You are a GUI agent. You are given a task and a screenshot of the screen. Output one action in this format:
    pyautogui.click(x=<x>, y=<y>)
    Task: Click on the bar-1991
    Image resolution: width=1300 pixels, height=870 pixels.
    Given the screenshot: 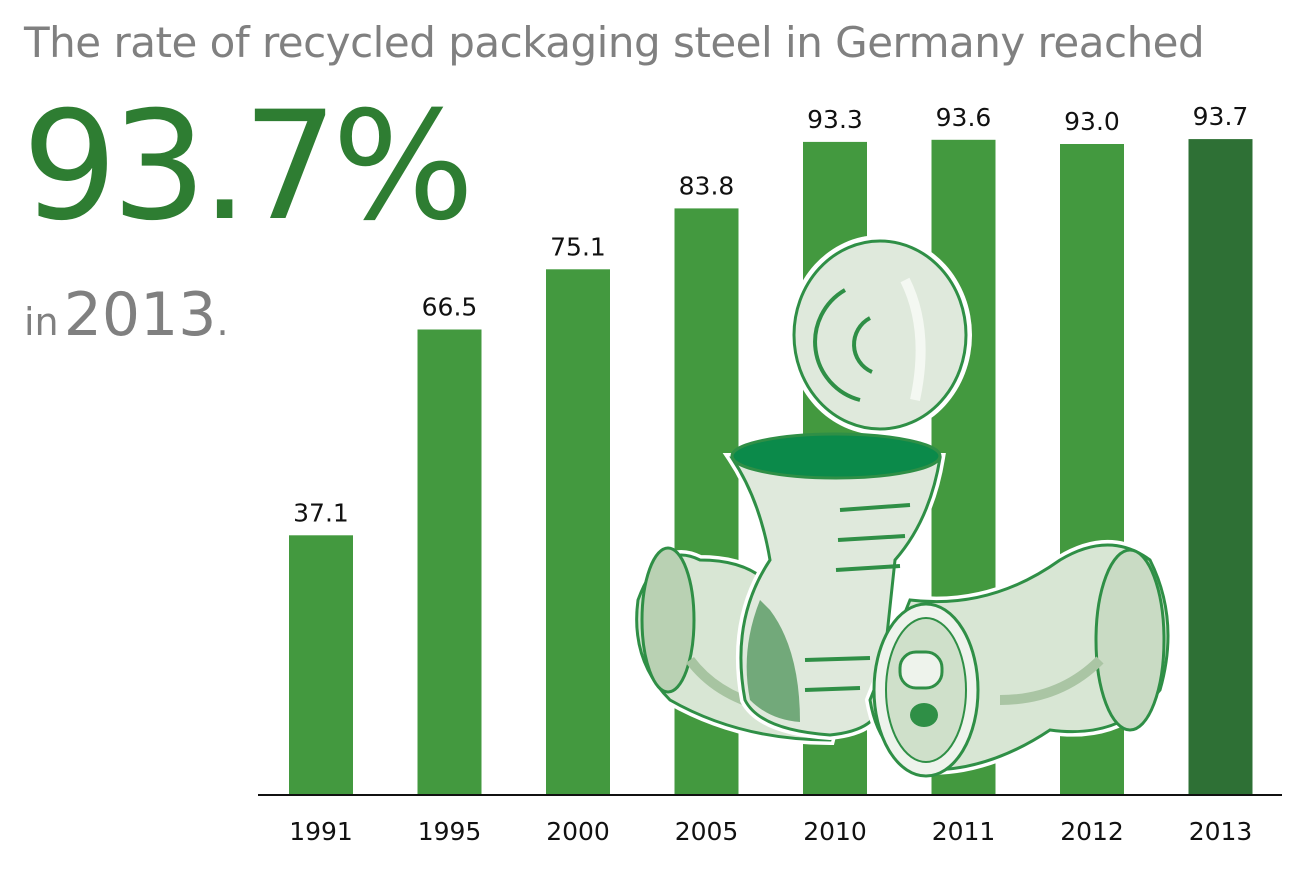 What is the action you would take?
    pyautogui.click(x=321, y=665)
    